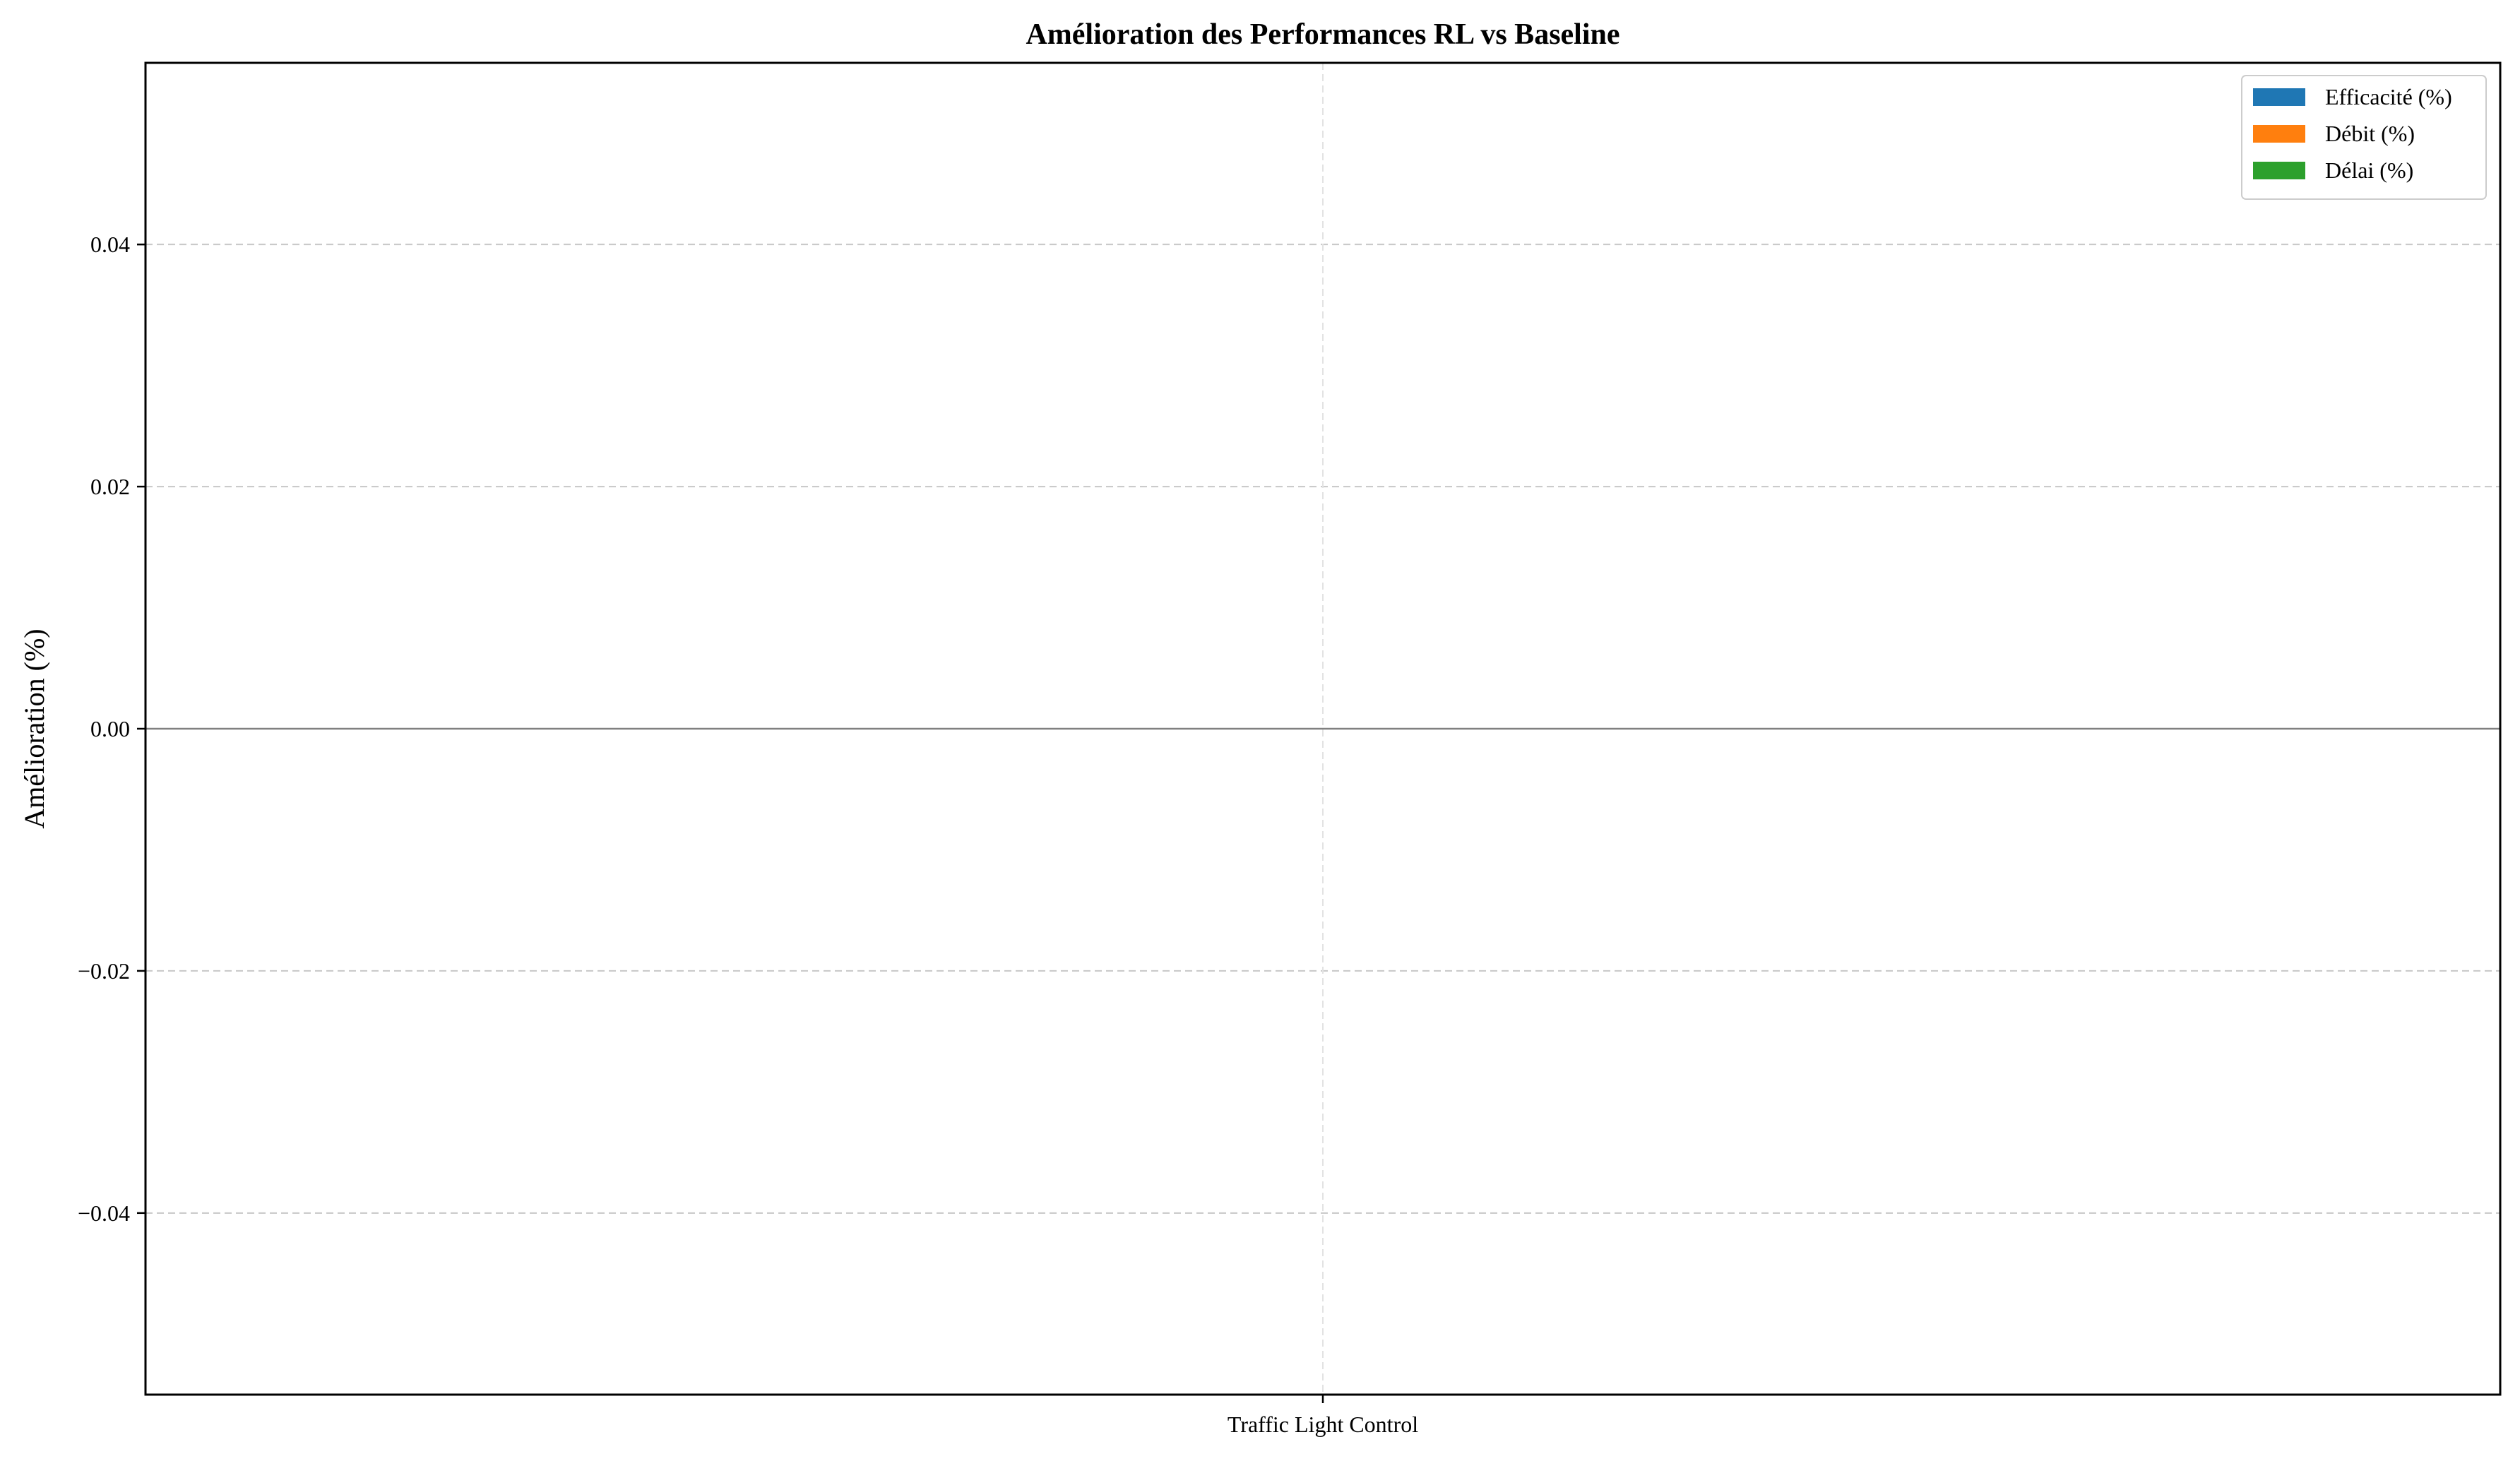 This screenshot has height=1461, width=2520. I want to click on y-tick-label: 0.02, so click(110, 486).